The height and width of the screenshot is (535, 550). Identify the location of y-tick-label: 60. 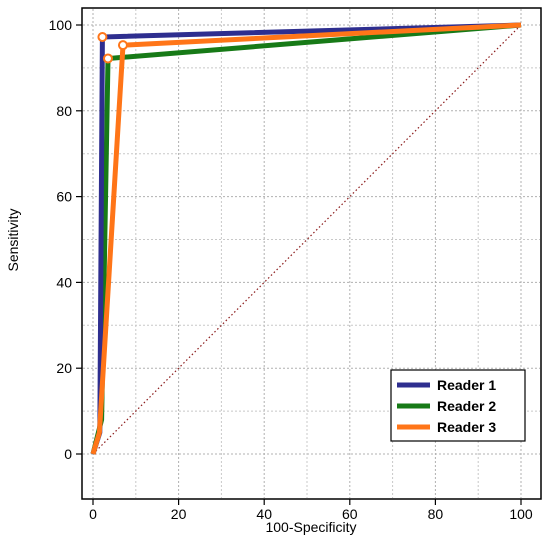
(64, 197).